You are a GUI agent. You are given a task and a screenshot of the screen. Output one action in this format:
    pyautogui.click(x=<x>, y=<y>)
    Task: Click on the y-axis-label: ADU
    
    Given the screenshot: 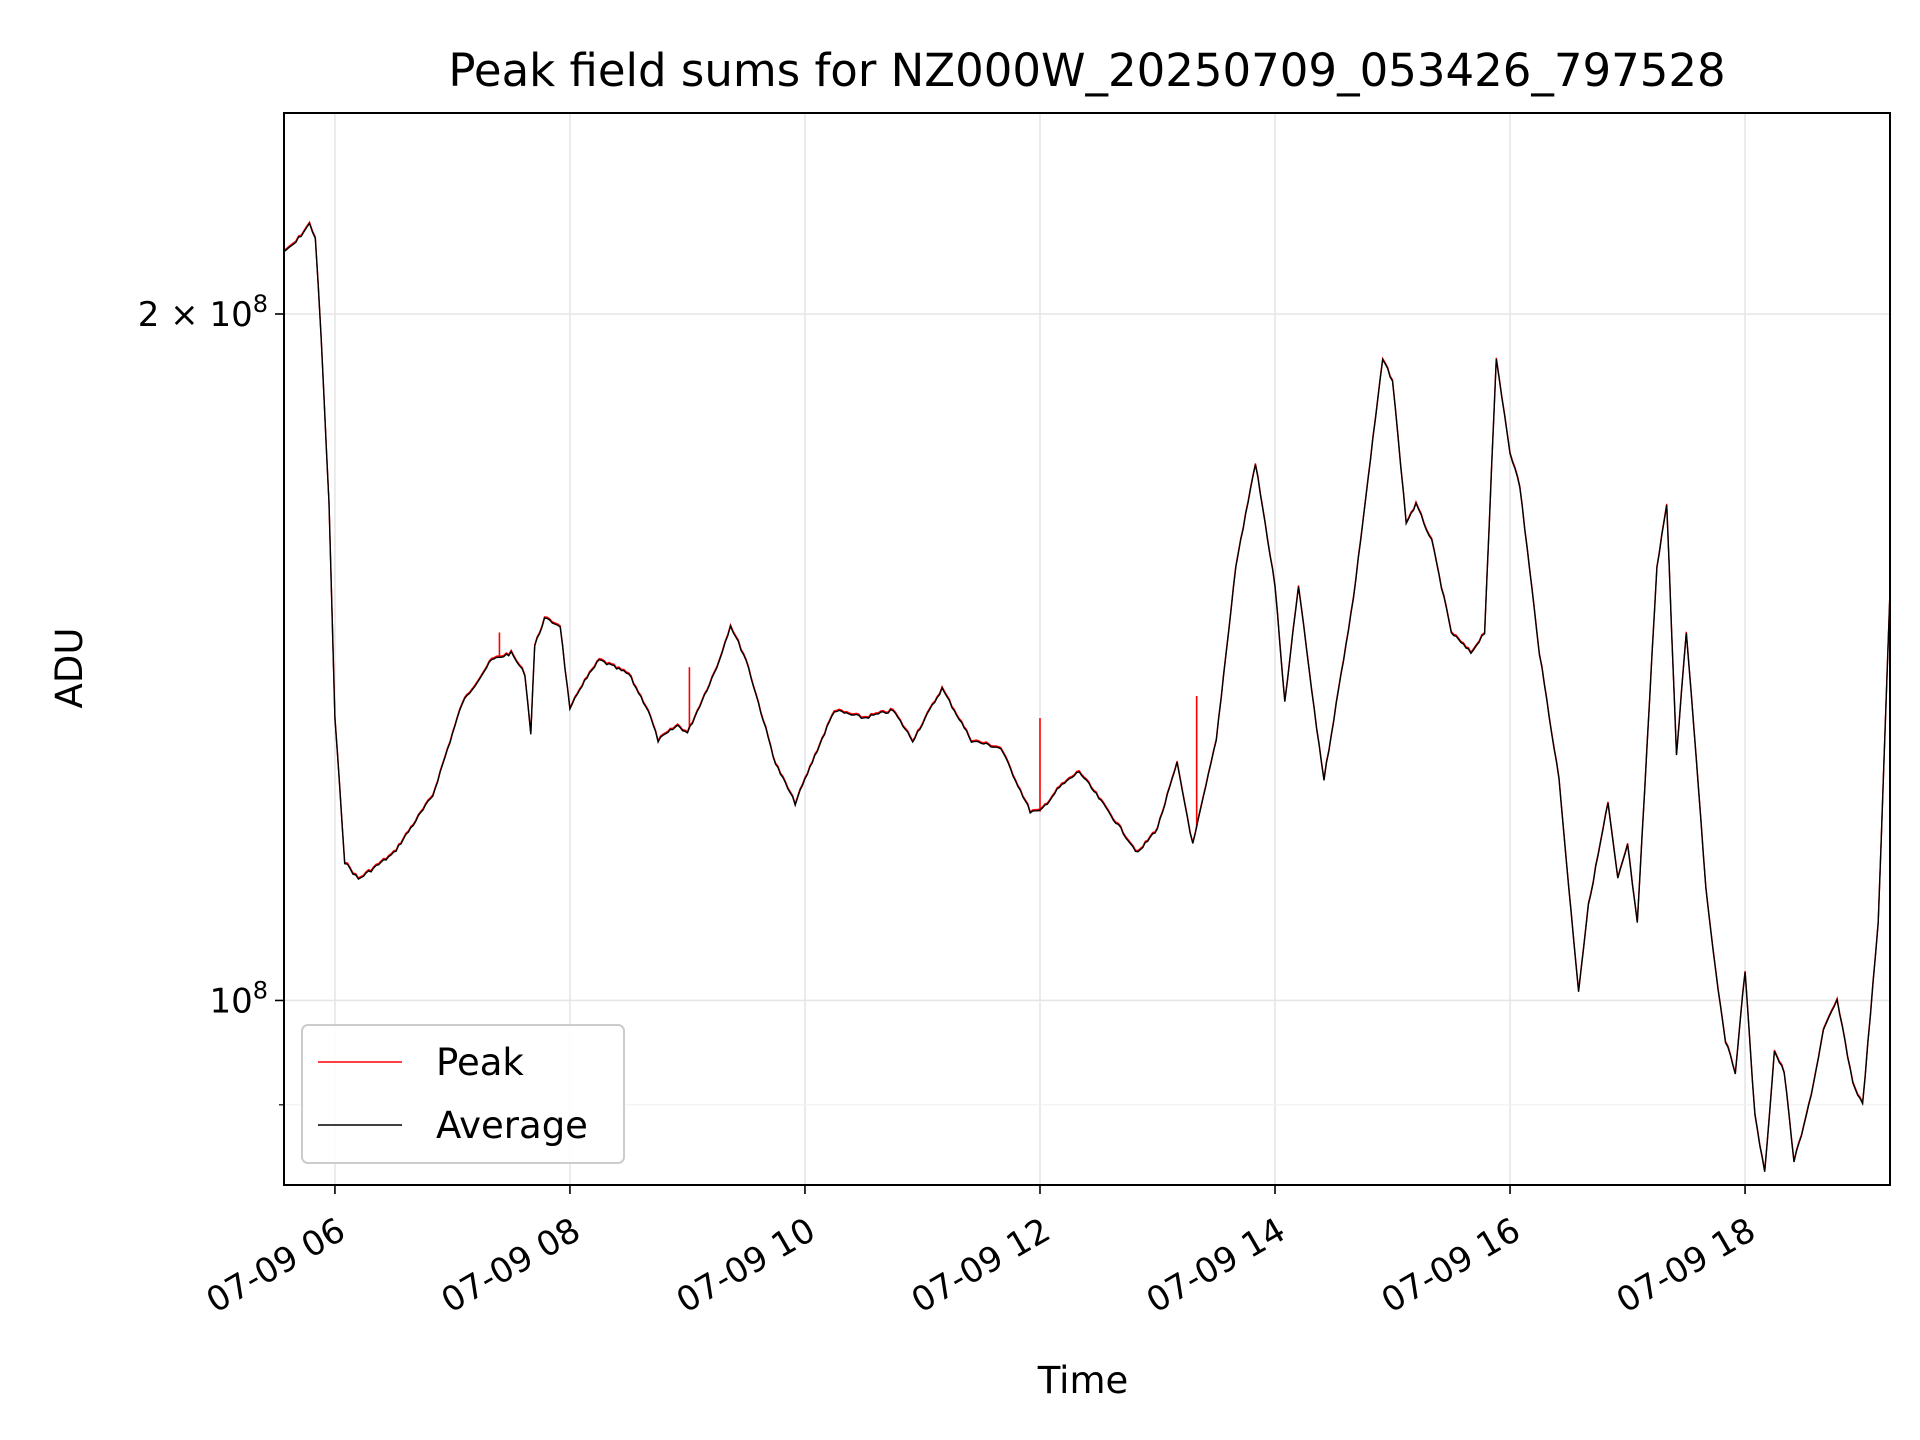 What is the action you would take?
    pyautogui.click(x=69, y=668)
    